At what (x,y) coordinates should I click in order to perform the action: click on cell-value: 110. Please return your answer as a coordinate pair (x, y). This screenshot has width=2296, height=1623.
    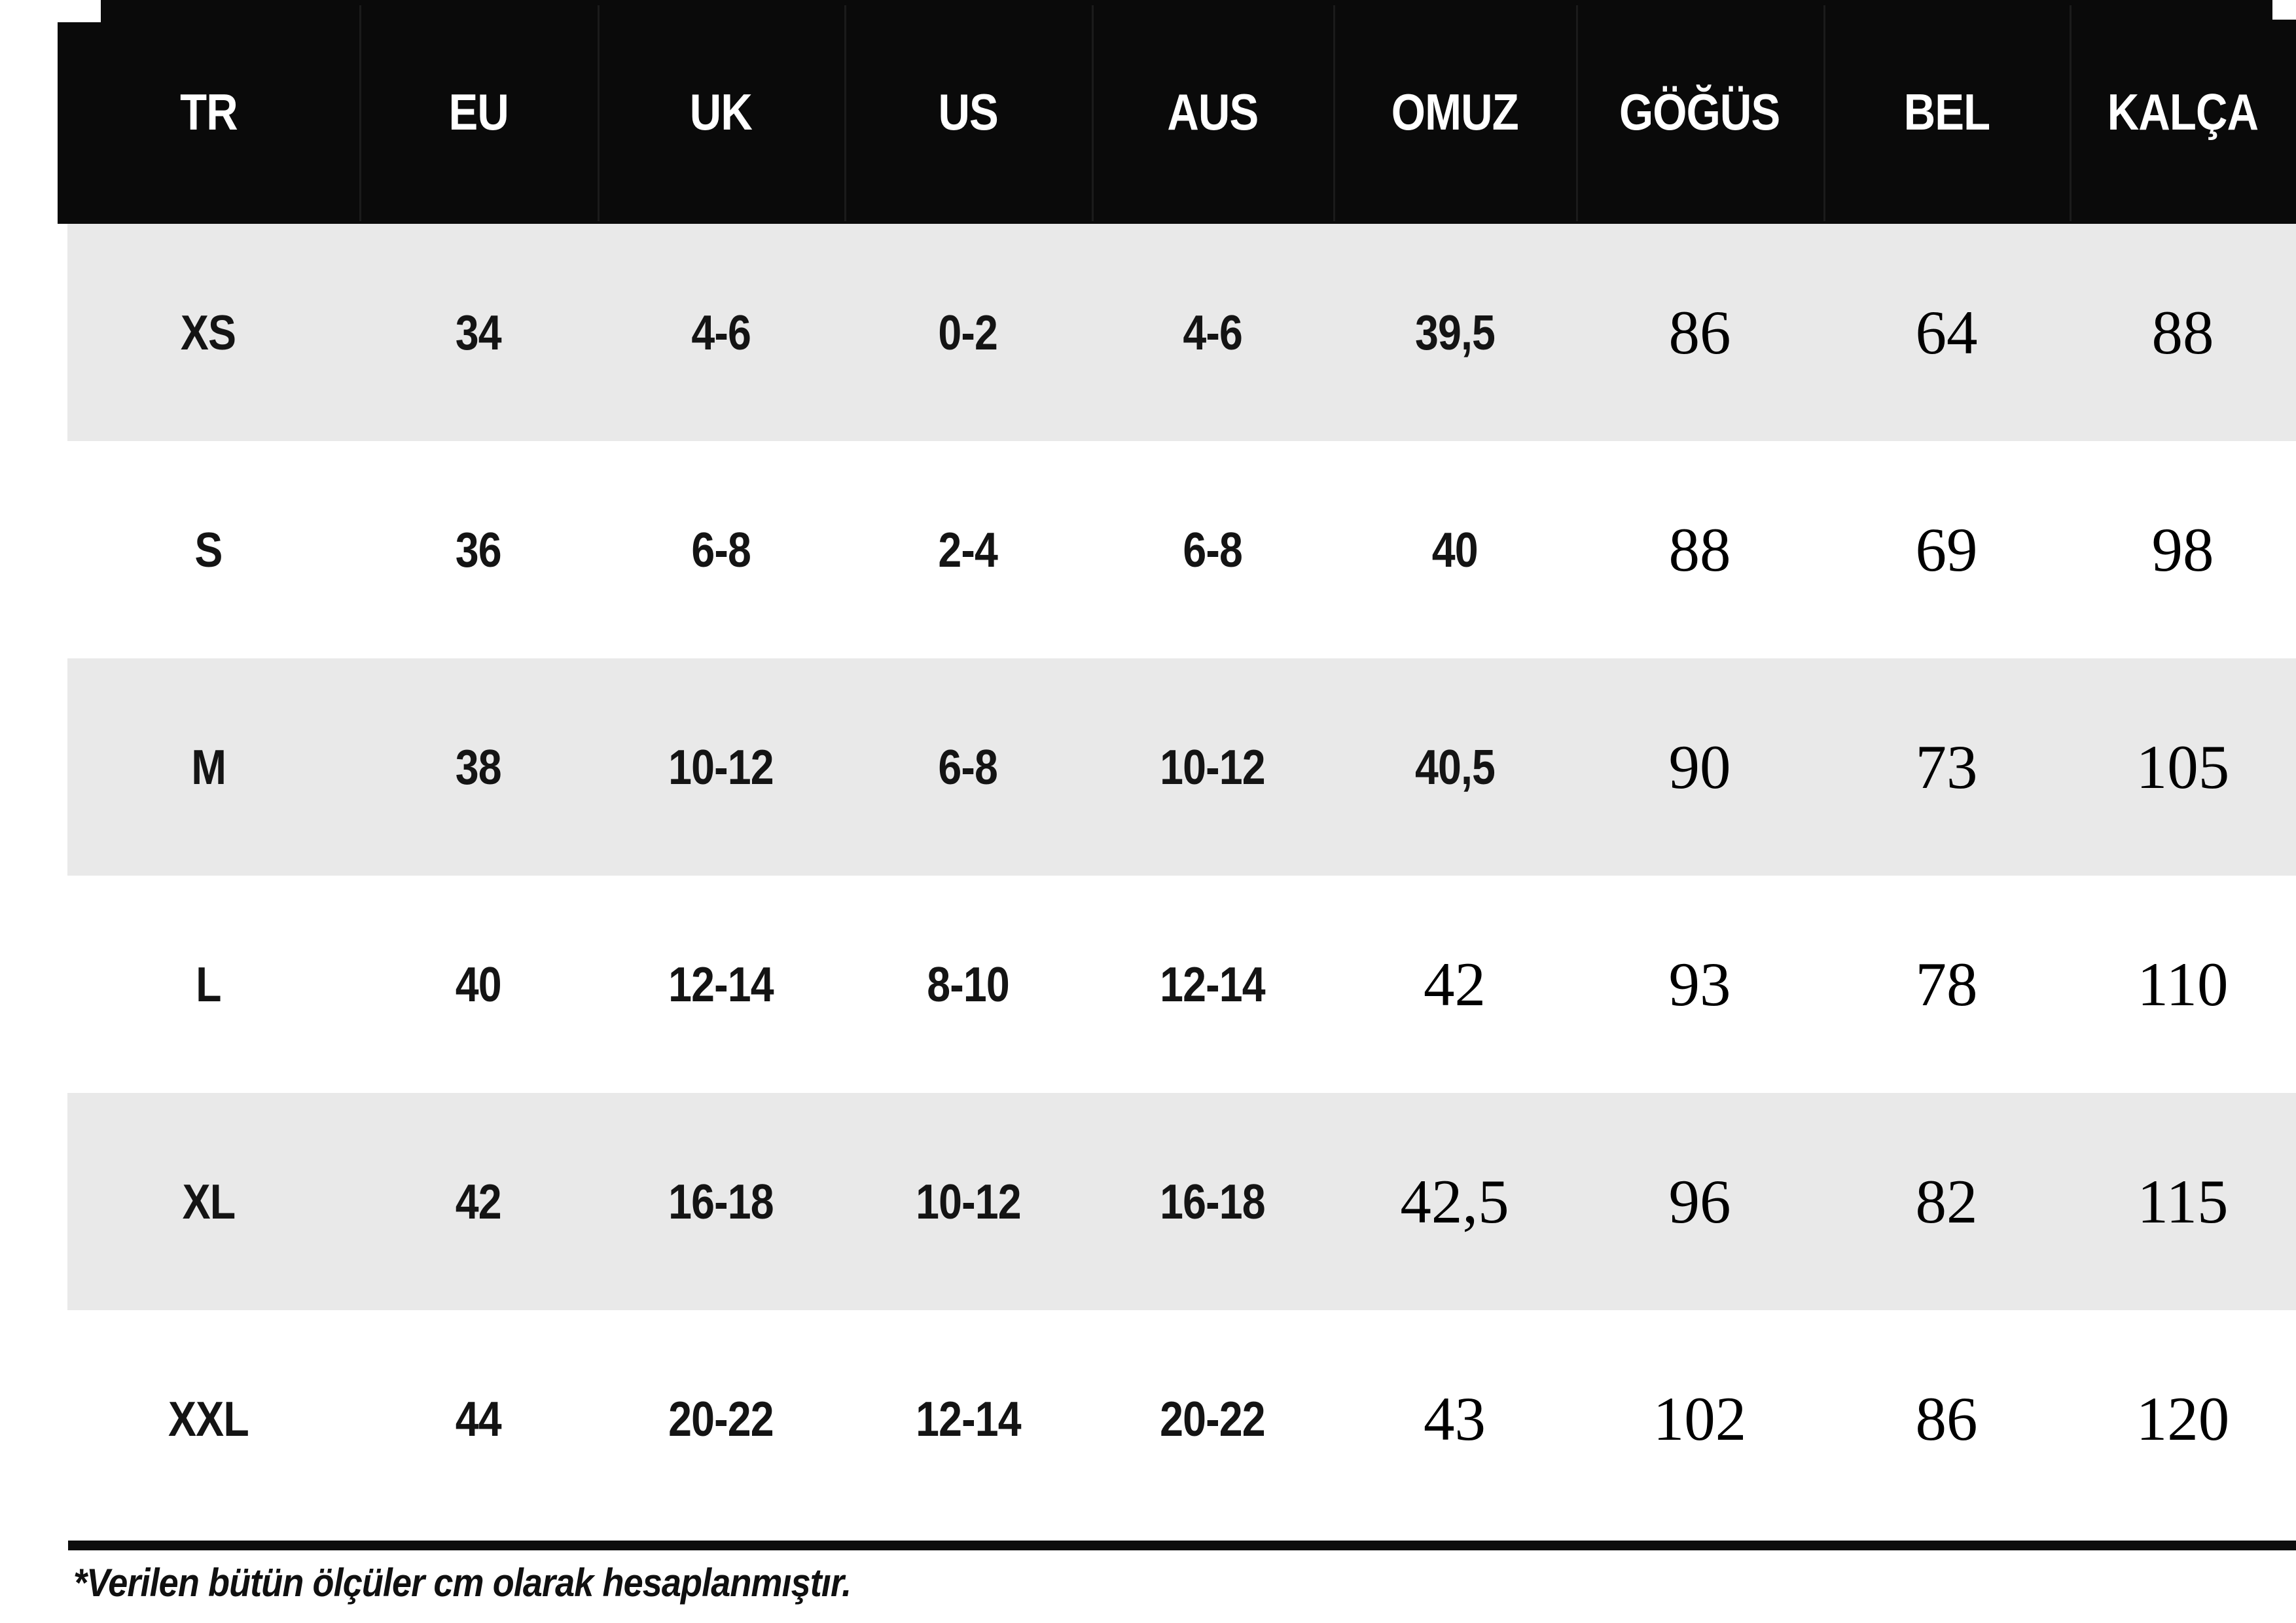
    Looking at the image, I should click on (2183, 984).